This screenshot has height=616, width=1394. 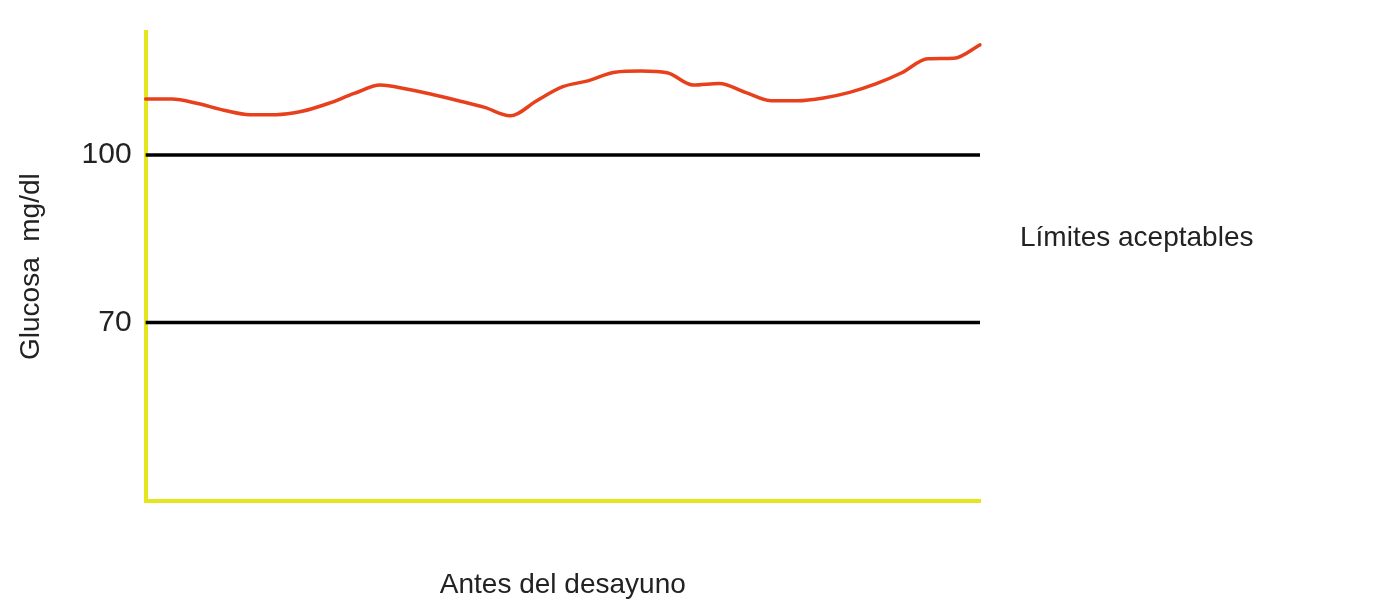 What do you see at coordinates (1137, 237) in the screenshot?
I see `text: Límites aceptables` at bounding box center [1137, 237].